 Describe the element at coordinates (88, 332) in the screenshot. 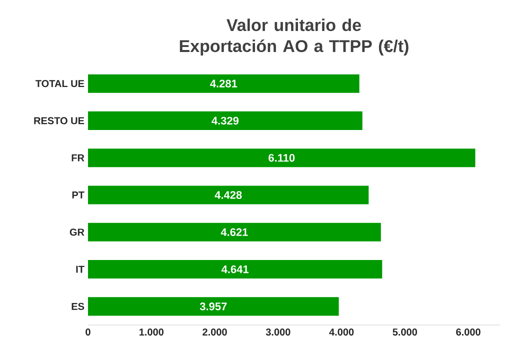

I see `x-tick-label: 0` at that location.